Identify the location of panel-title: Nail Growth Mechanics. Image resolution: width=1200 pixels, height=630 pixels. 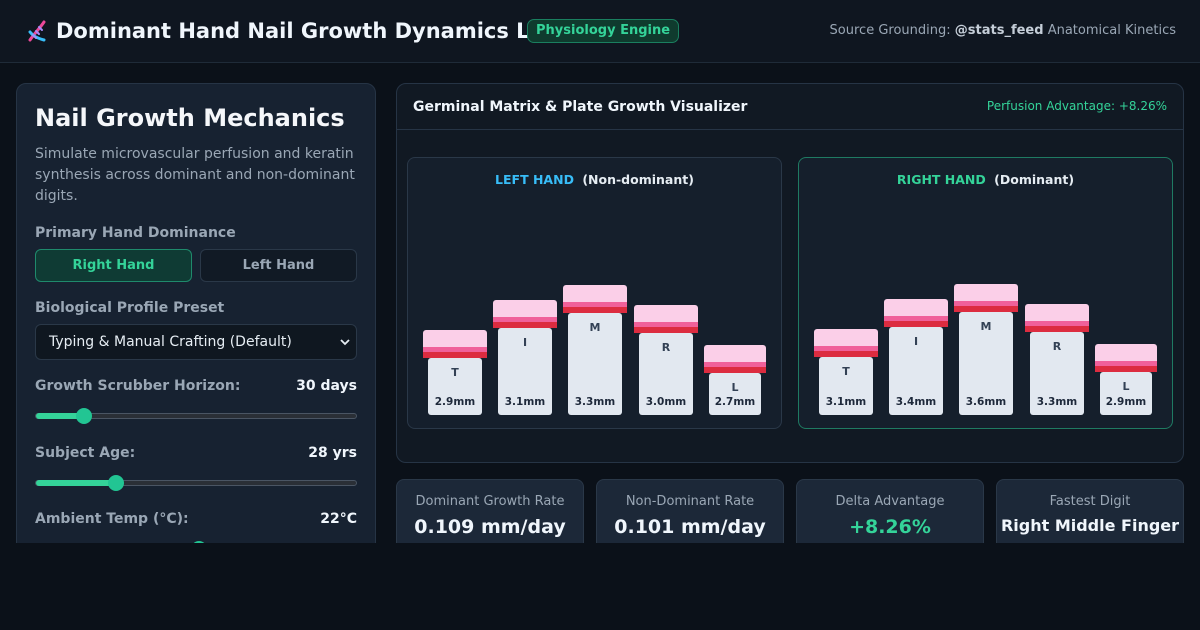
(190, 118).